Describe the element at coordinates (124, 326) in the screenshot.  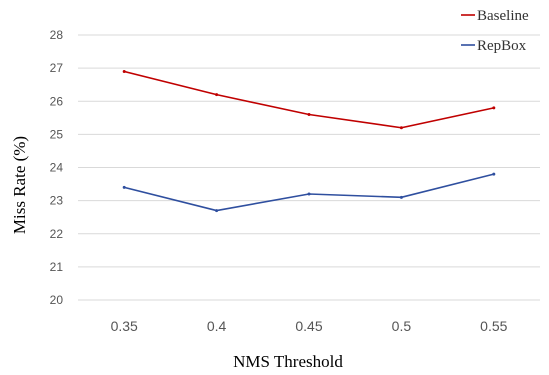
I see `x-tick-label: 0.35` at that location.